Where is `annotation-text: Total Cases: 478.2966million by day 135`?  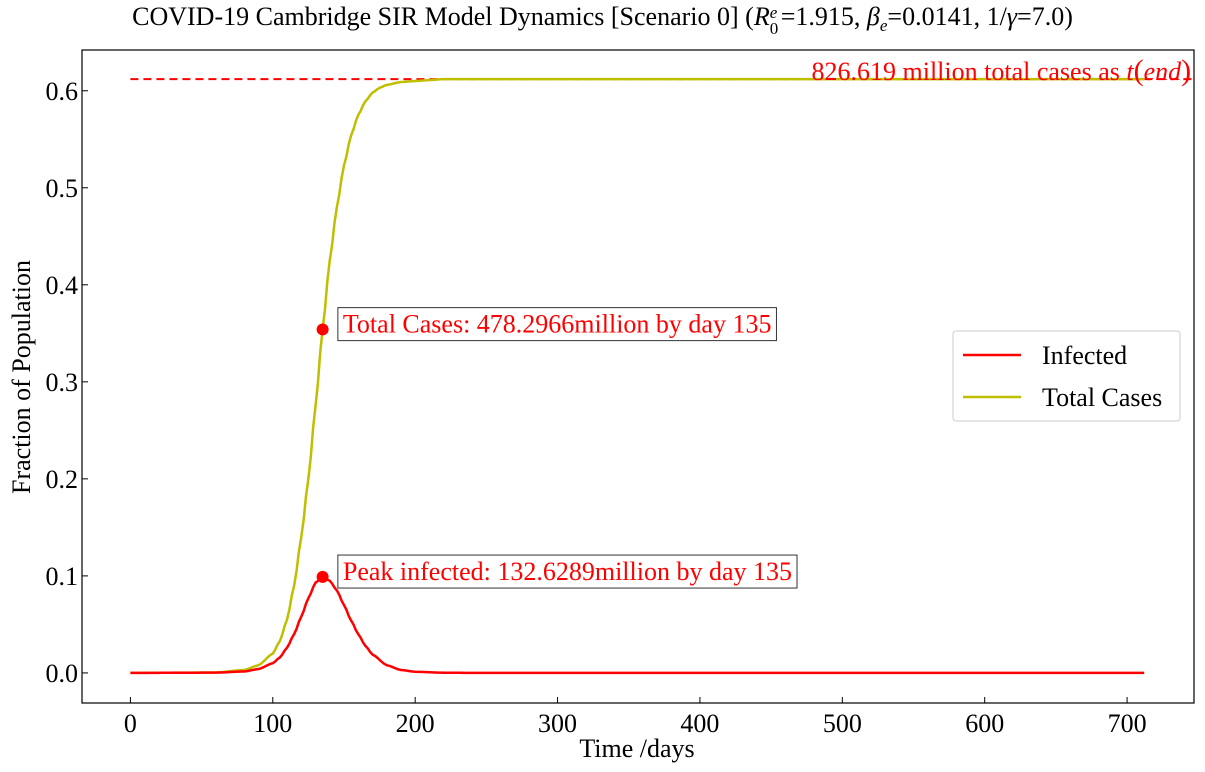
annotation-text: Total Cases: 478.2966million by day 135 is located at coordinates (557, 324).